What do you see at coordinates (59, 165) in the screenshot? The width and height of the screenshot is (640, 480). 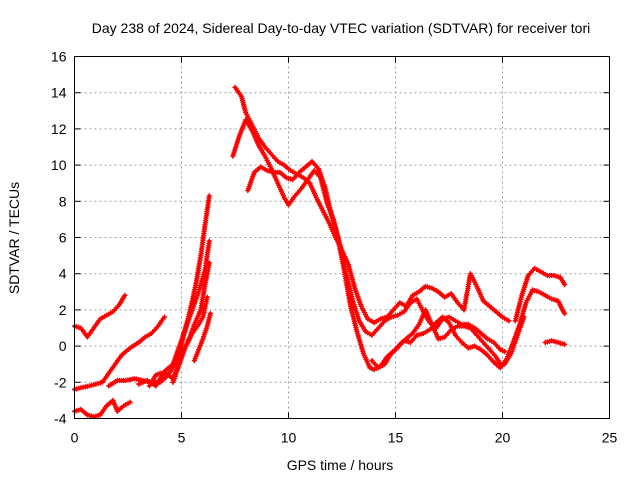 I see `y-tick-label: 10` at bounding box center [59, 165].